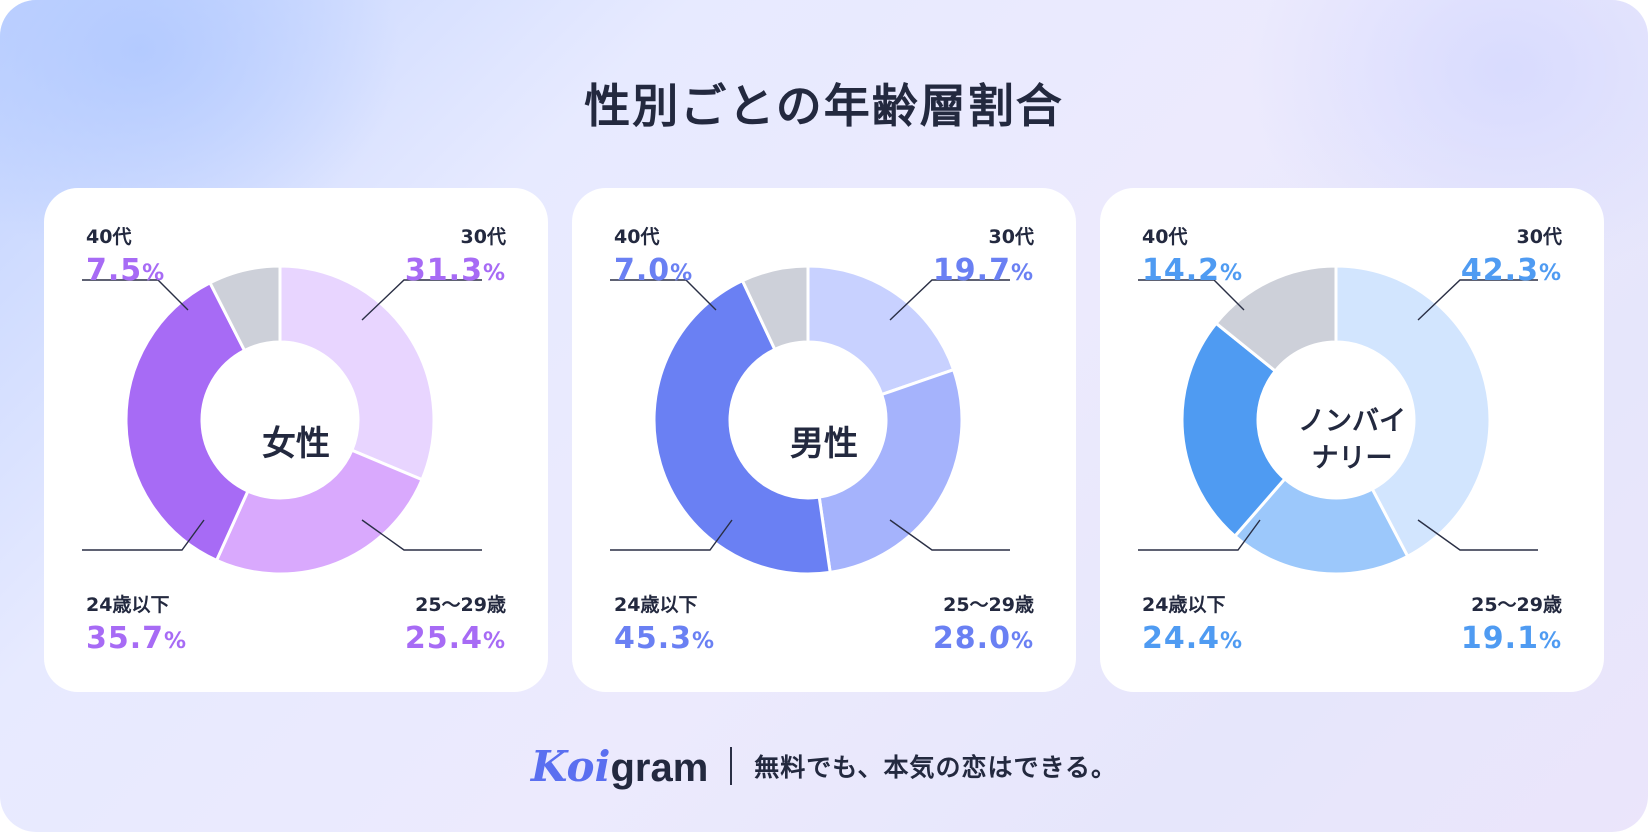 This screenshot has height=832, width=1648. I want to click on value-label: 7.5, so click(114, 270).